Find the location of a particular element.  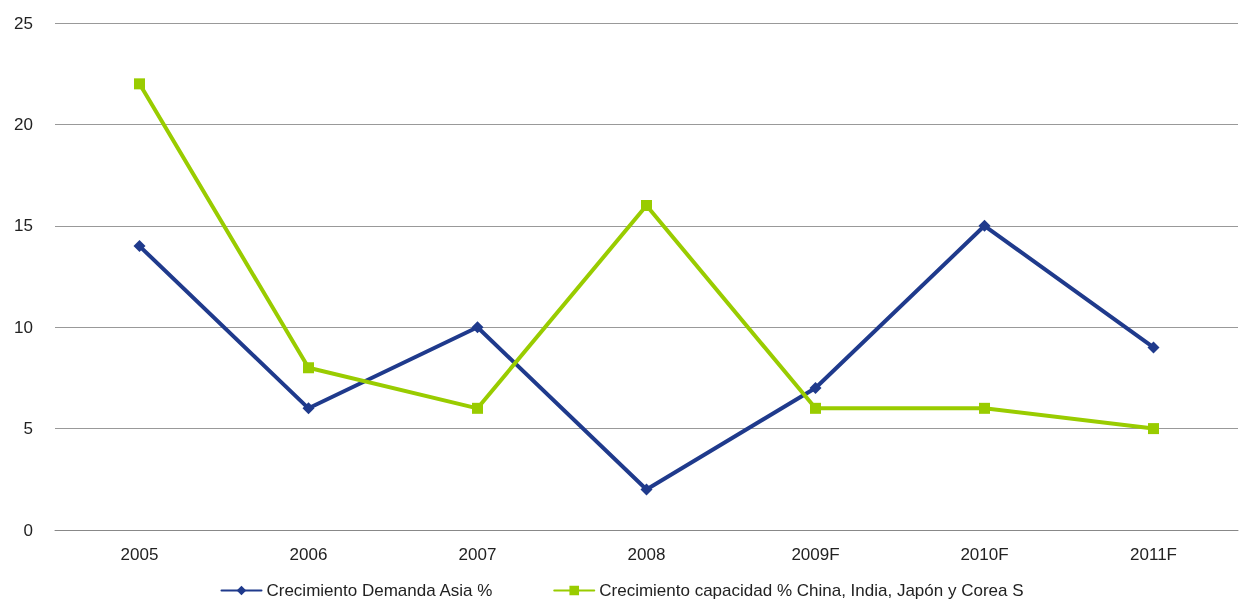

y-tick-label: 25 is located at coordinates (23, 23).